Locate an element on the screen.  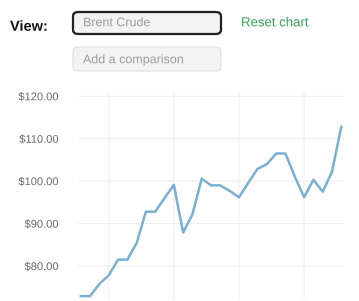
y-tick-label: $90.00 is located at coordinates (41, 223).